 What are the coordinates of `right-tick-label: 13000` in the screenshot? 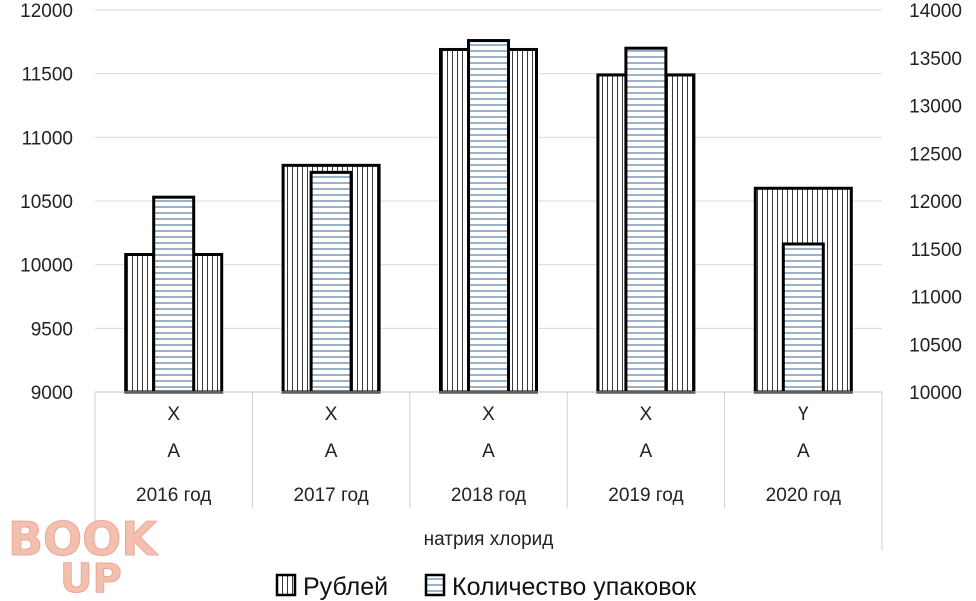 It's located at (935, 107).